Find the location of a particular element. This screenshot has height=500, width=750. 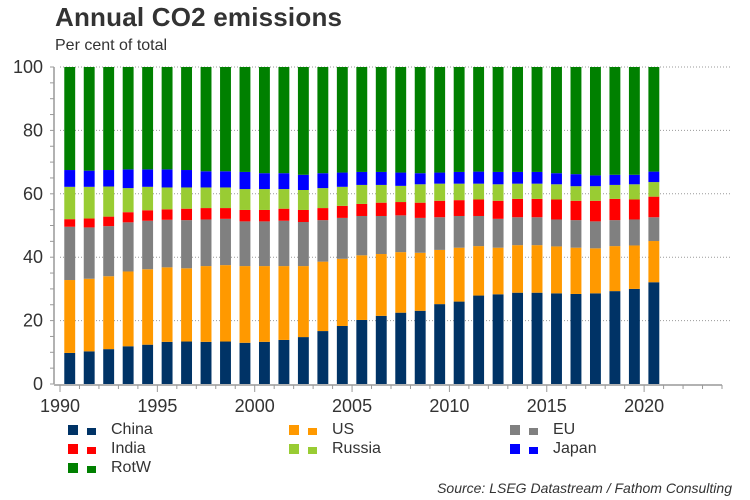

bar-rotw-1994 is located at coordinates (148, 118).